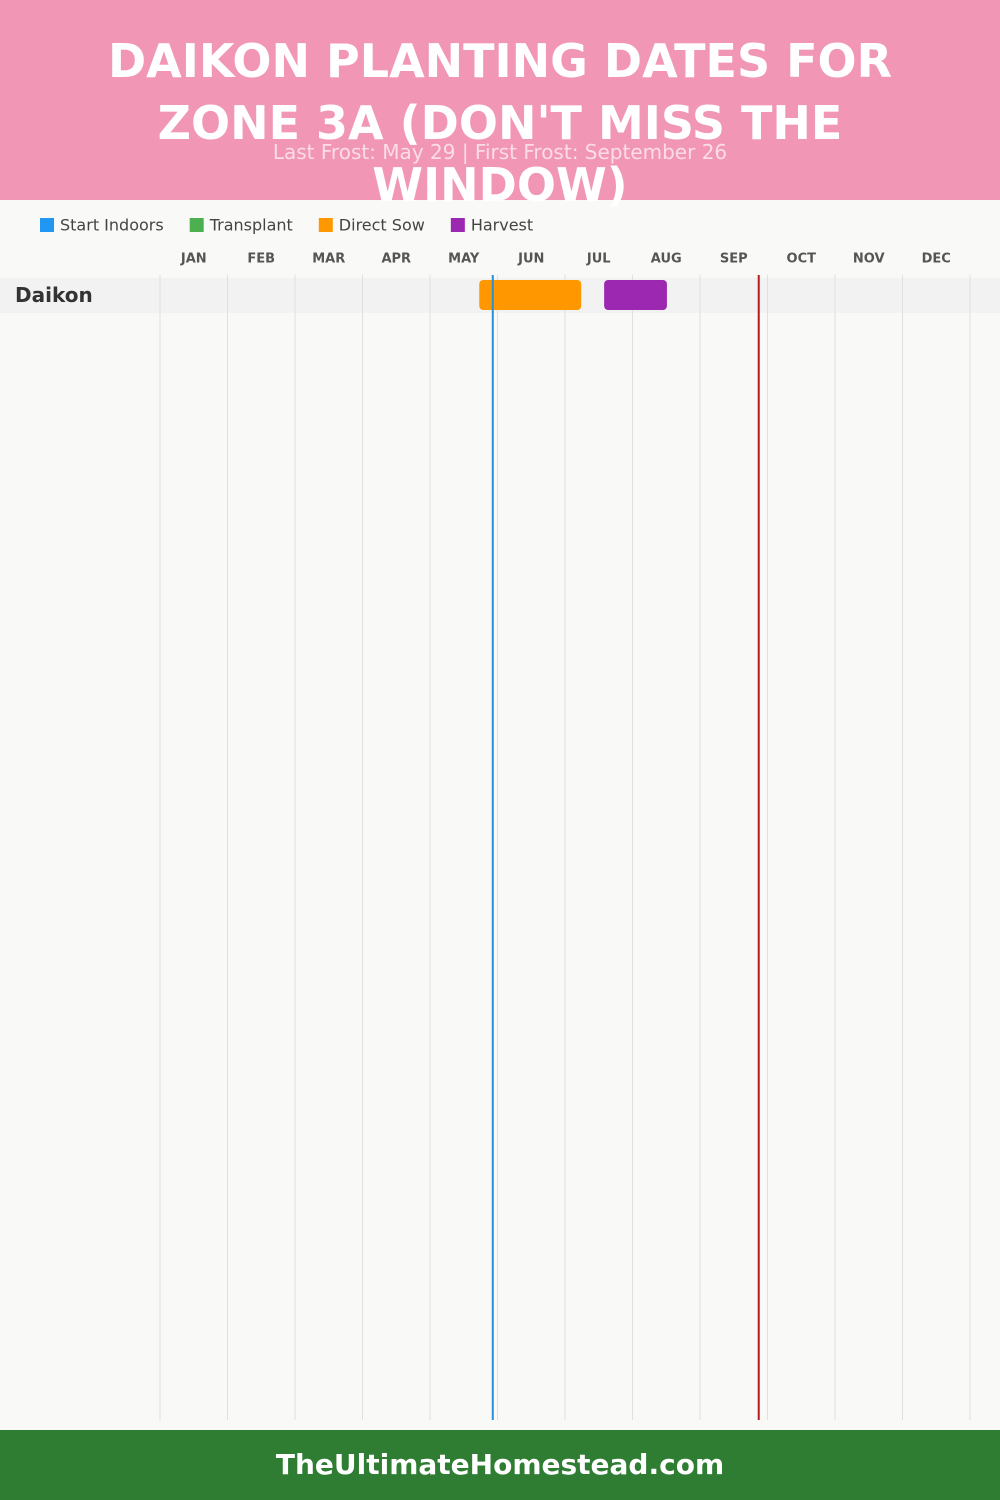 Image resolution: width=1000 pixels, height=1500 pixels. I want to click on legend-label: Transplant, so click(251, 225).